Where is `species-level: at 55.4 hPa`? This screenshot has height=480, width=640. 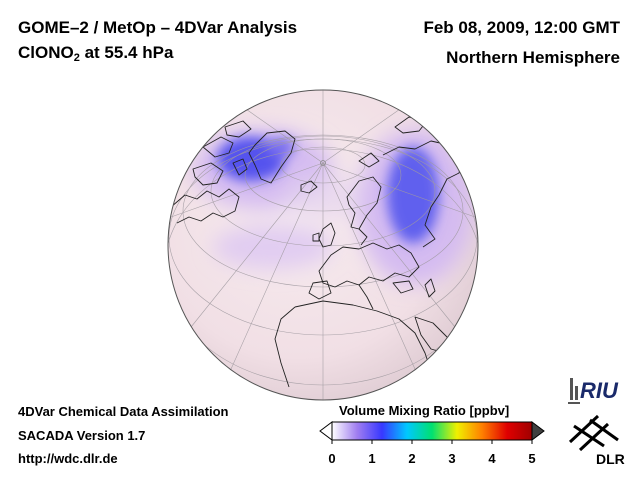
species-level: at 55.4 hPa is located at coordinates (126, 52).